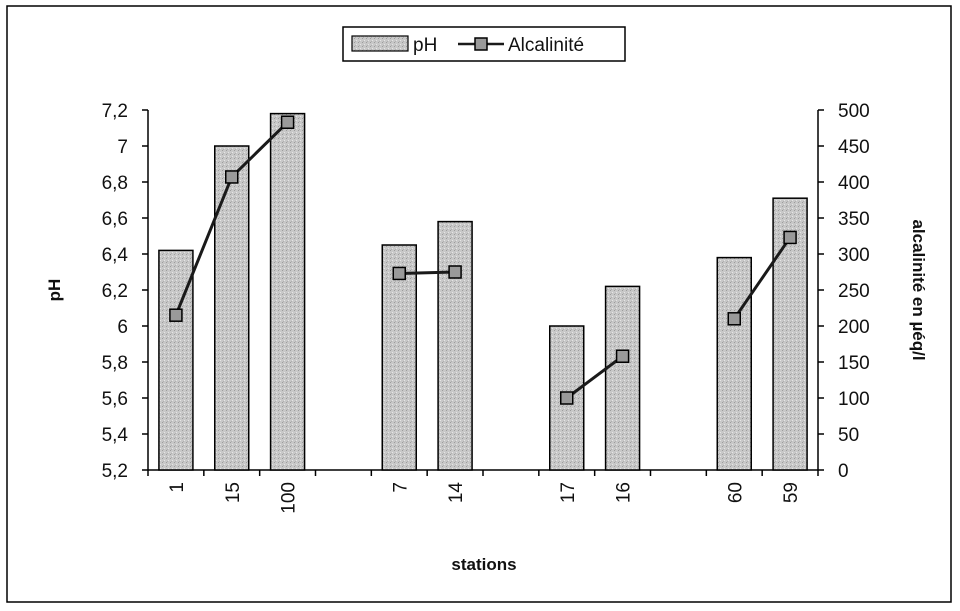 This screenshot has width=960, height=611. What do you see at coordinates (177, 487) in the screenshot?
I see `x-tick-label: 1` at bounding box center [177, 487].